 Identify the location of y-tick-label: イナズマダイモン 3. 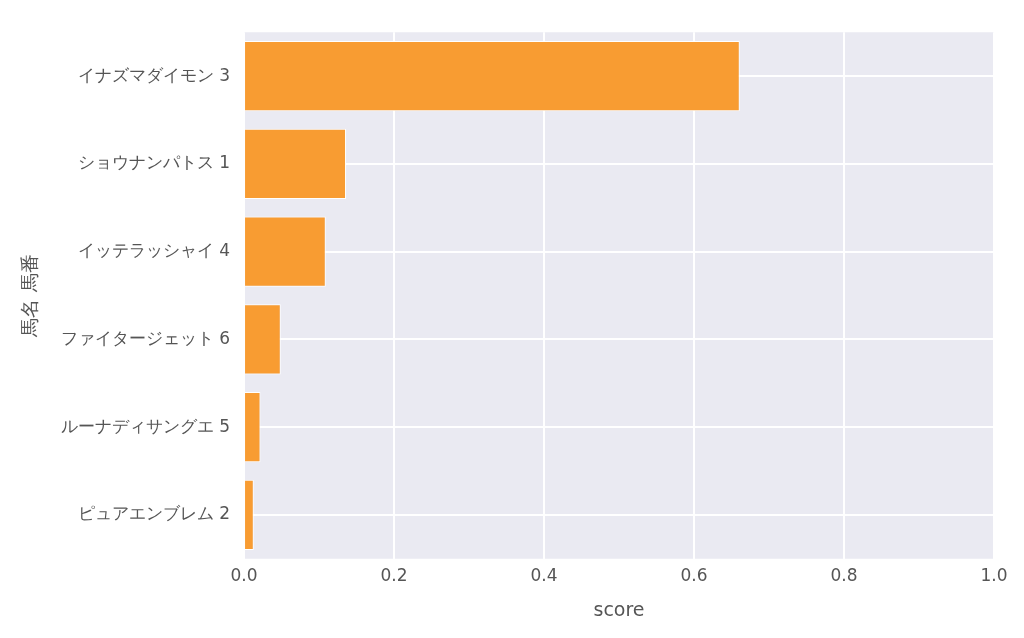
(154, 74).